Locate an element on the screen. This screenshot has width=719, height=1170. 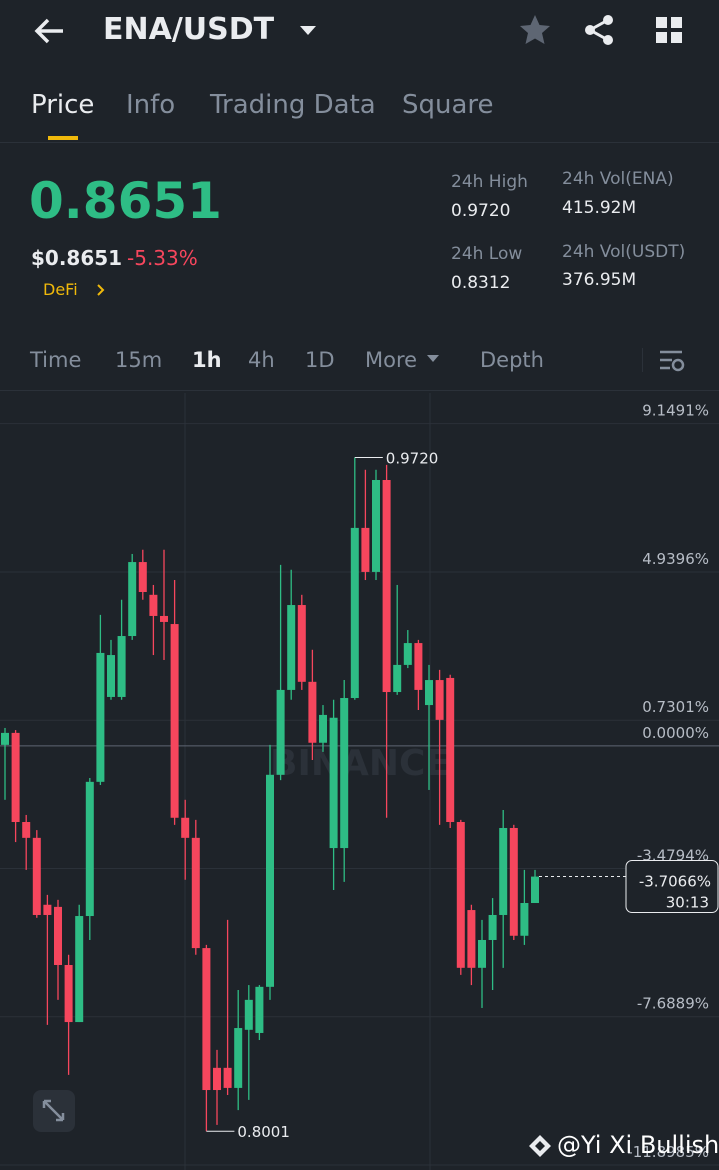
tab-info: Info is located at coordinates (151, 105).